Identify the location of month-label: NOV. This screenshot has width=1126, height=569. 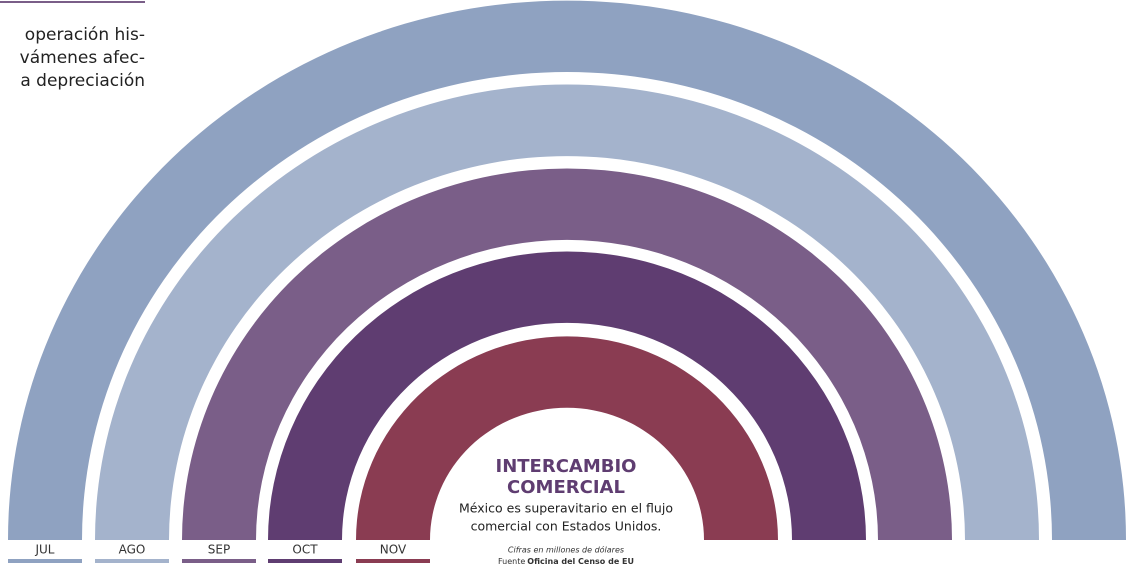
(393, 550).